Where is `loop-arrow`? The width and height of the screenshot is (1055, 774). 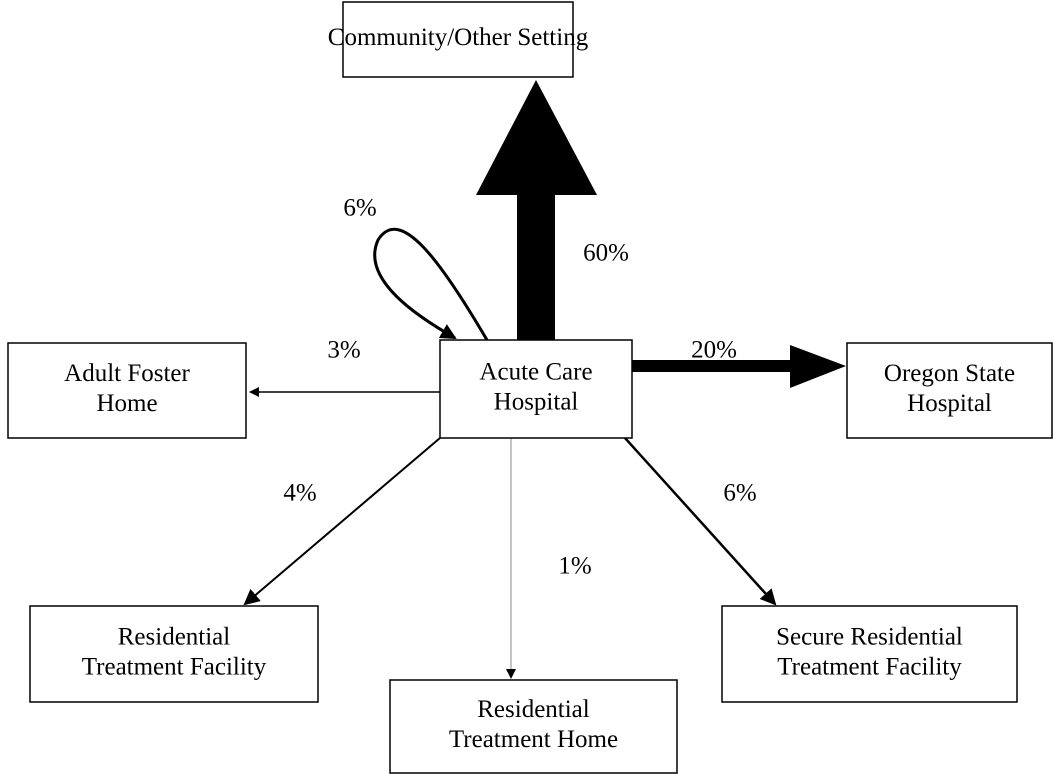
loop-arrow is located at coordinates (431, 284).